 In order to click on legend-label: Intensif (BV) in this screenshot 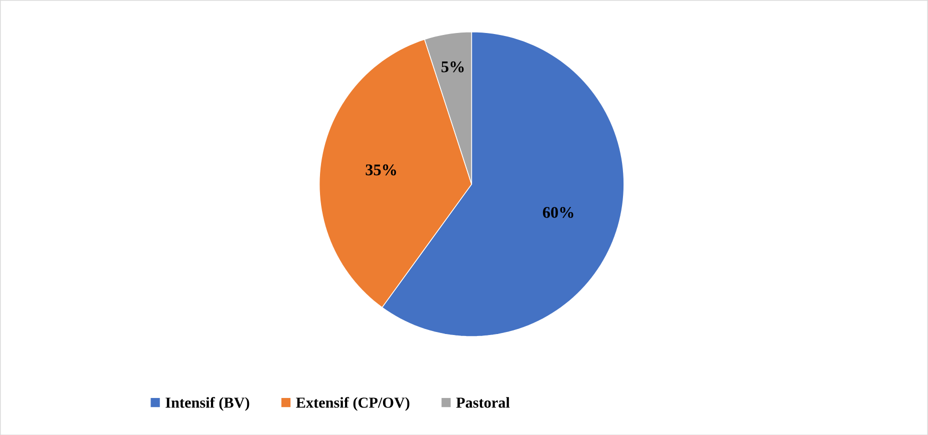, I will do `click(208, 403)`.